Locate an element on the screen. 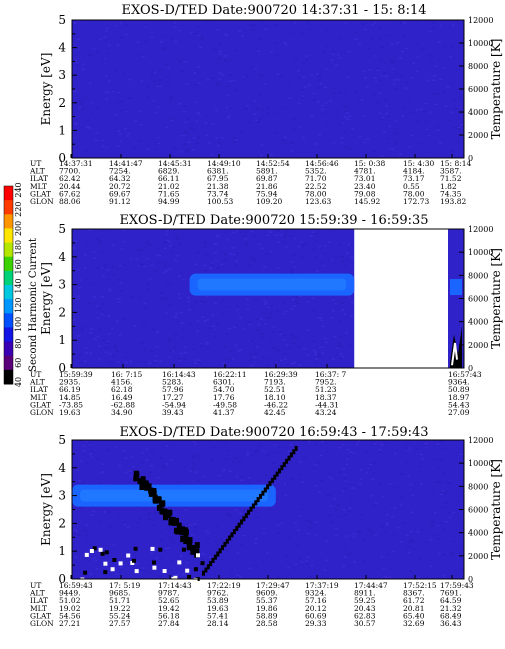 The height and width of the screenshot is (649, 505). table-cell: 17:37:19 is located at coordinates (322, 585).